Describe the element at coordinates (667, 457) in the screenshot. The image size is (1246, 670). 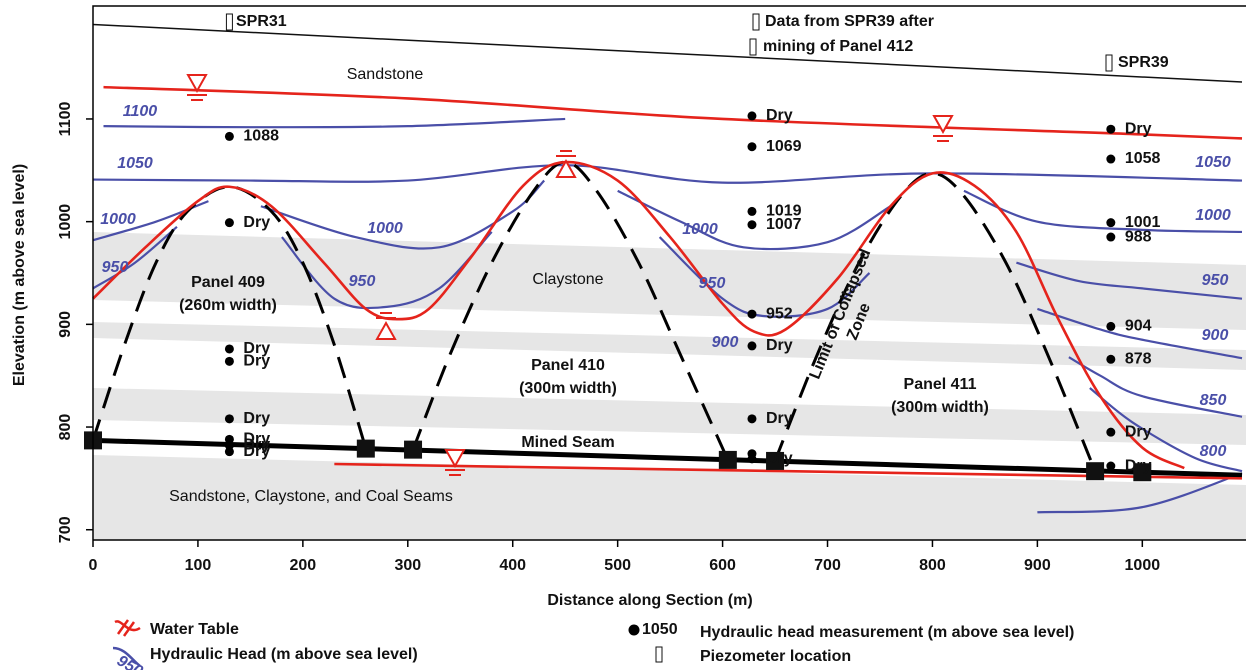
I see `mined-seam` at that location.